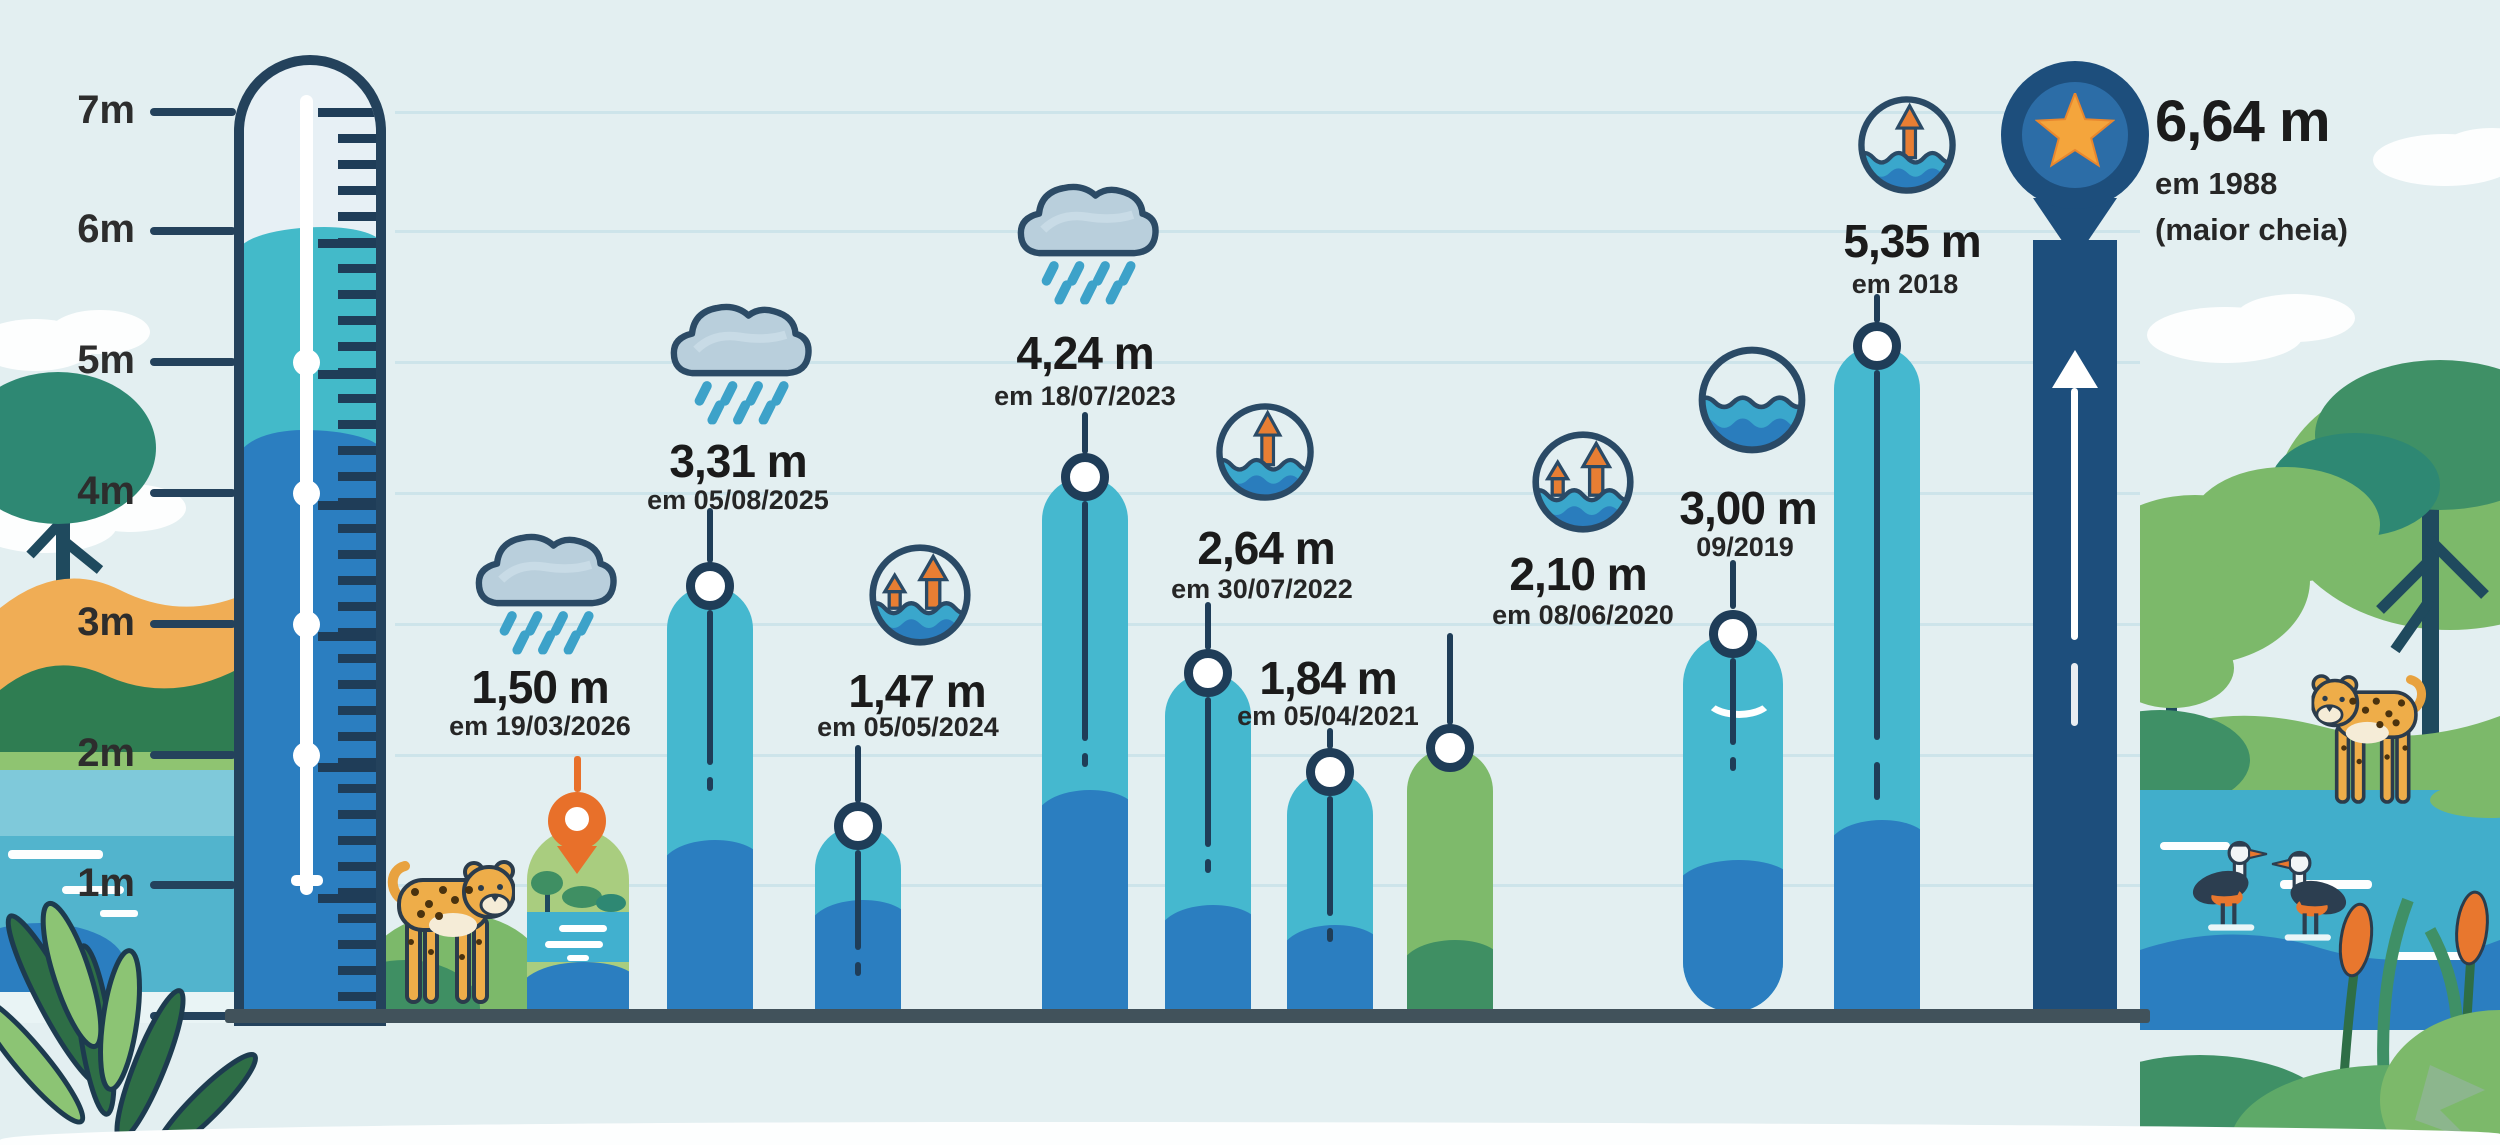  Describe the element at coordinates (2251, 229) in the screenshot. I see `bar-note-1988: (maior cheia)` at that location.